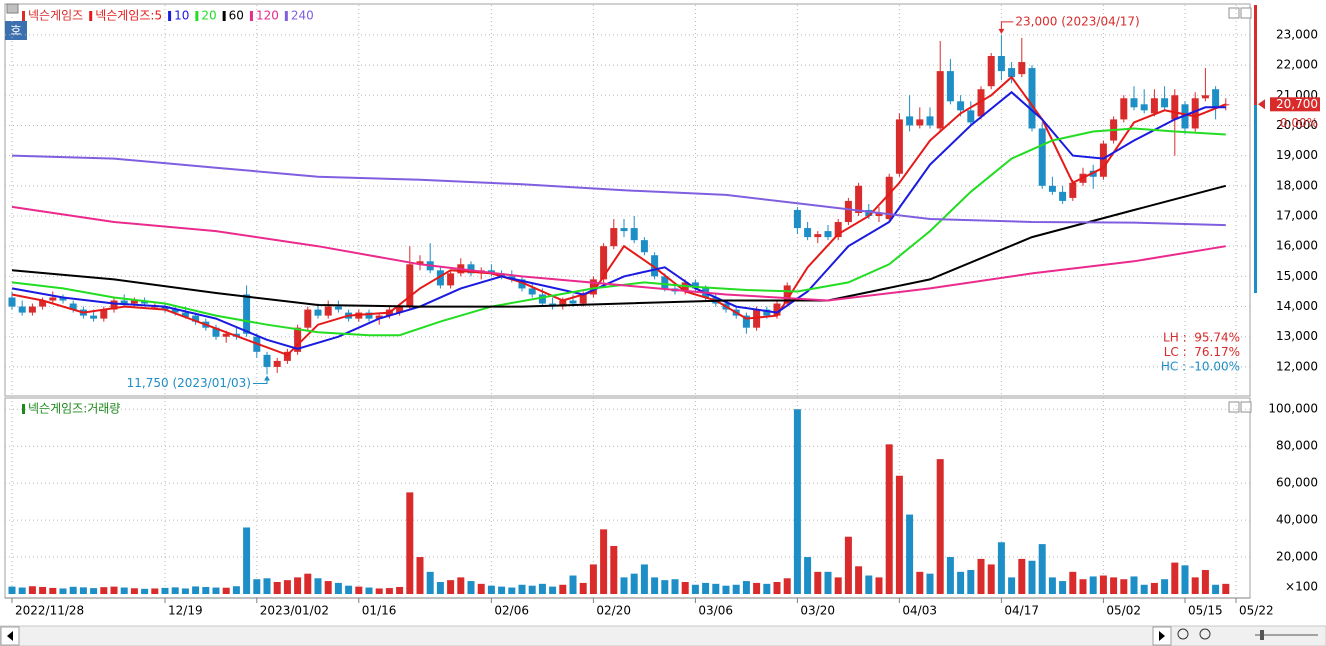  I want to click on y-tick-label: 16,000, so click(1297, 246).